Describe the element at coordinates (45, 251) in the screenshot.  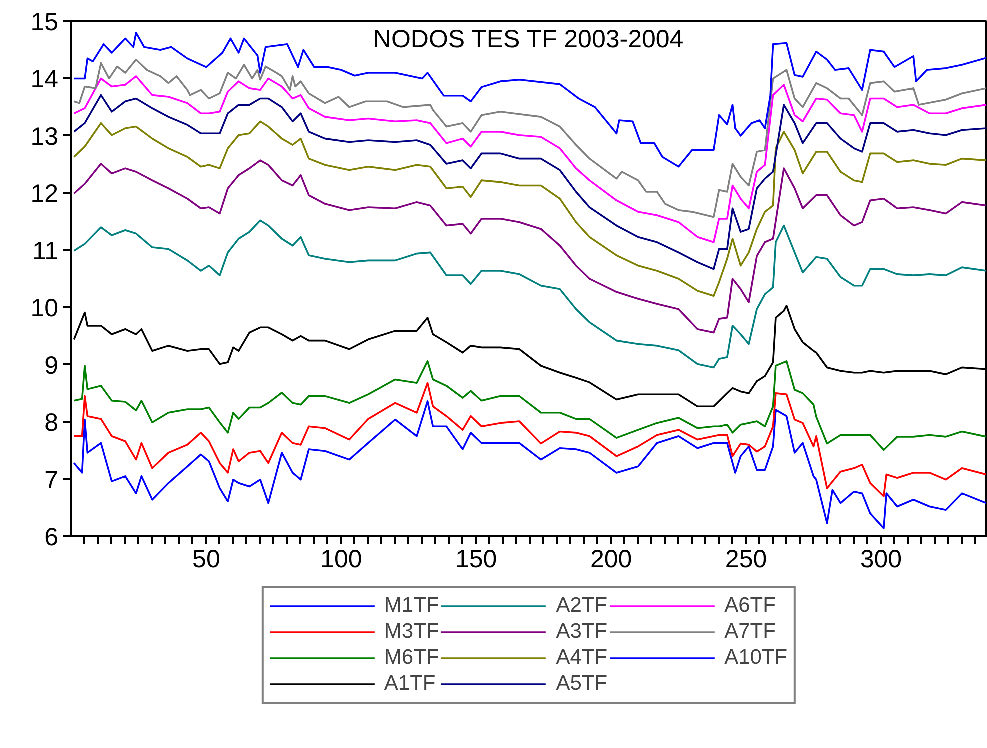
I see `y-tick-label: 11` at that location.